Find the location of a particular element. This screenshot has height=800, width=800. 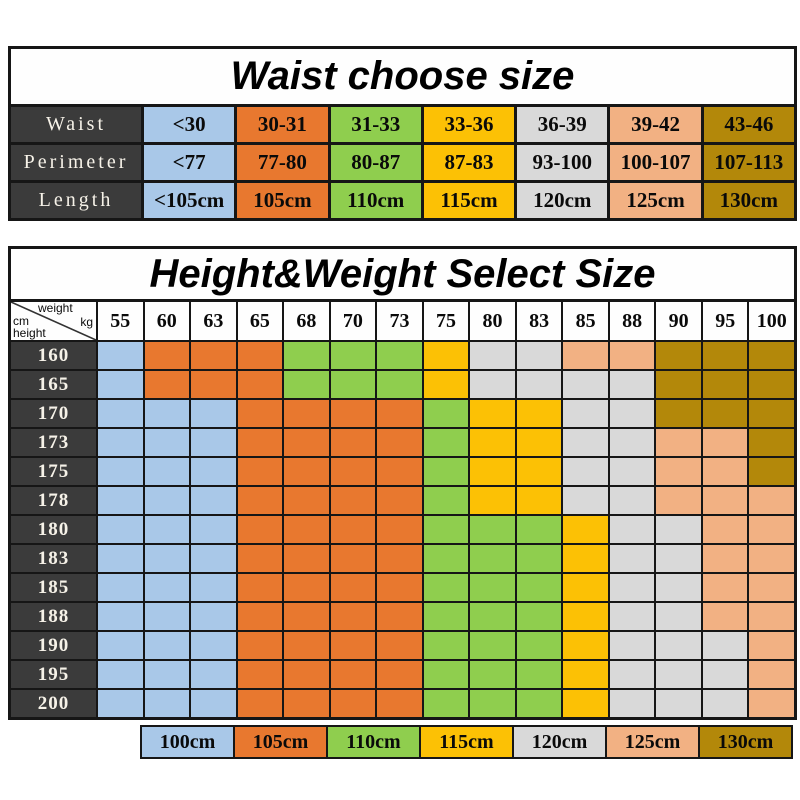

waist-value-cell: <77 is located at coordinates (189, 162).